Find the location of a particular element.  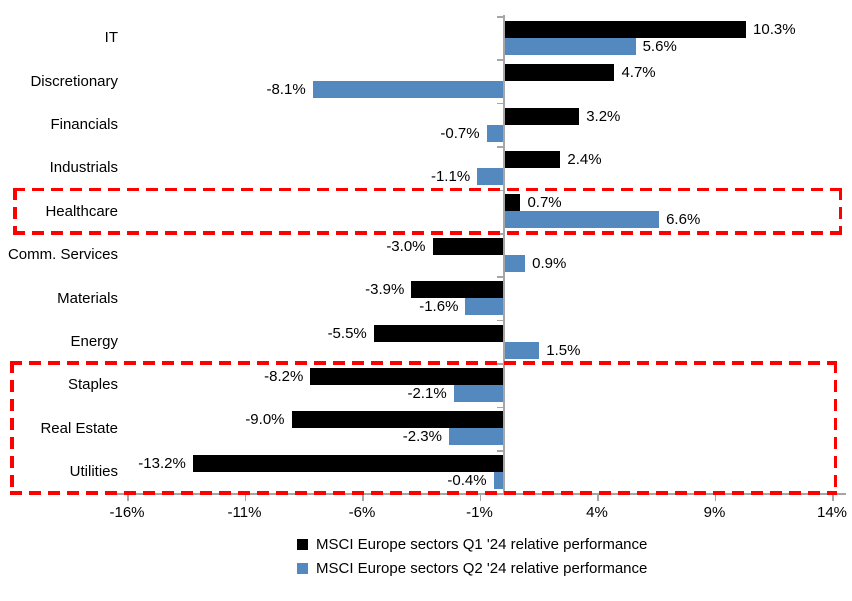

value-label: -3.9% is located at coordinates (385, 290).